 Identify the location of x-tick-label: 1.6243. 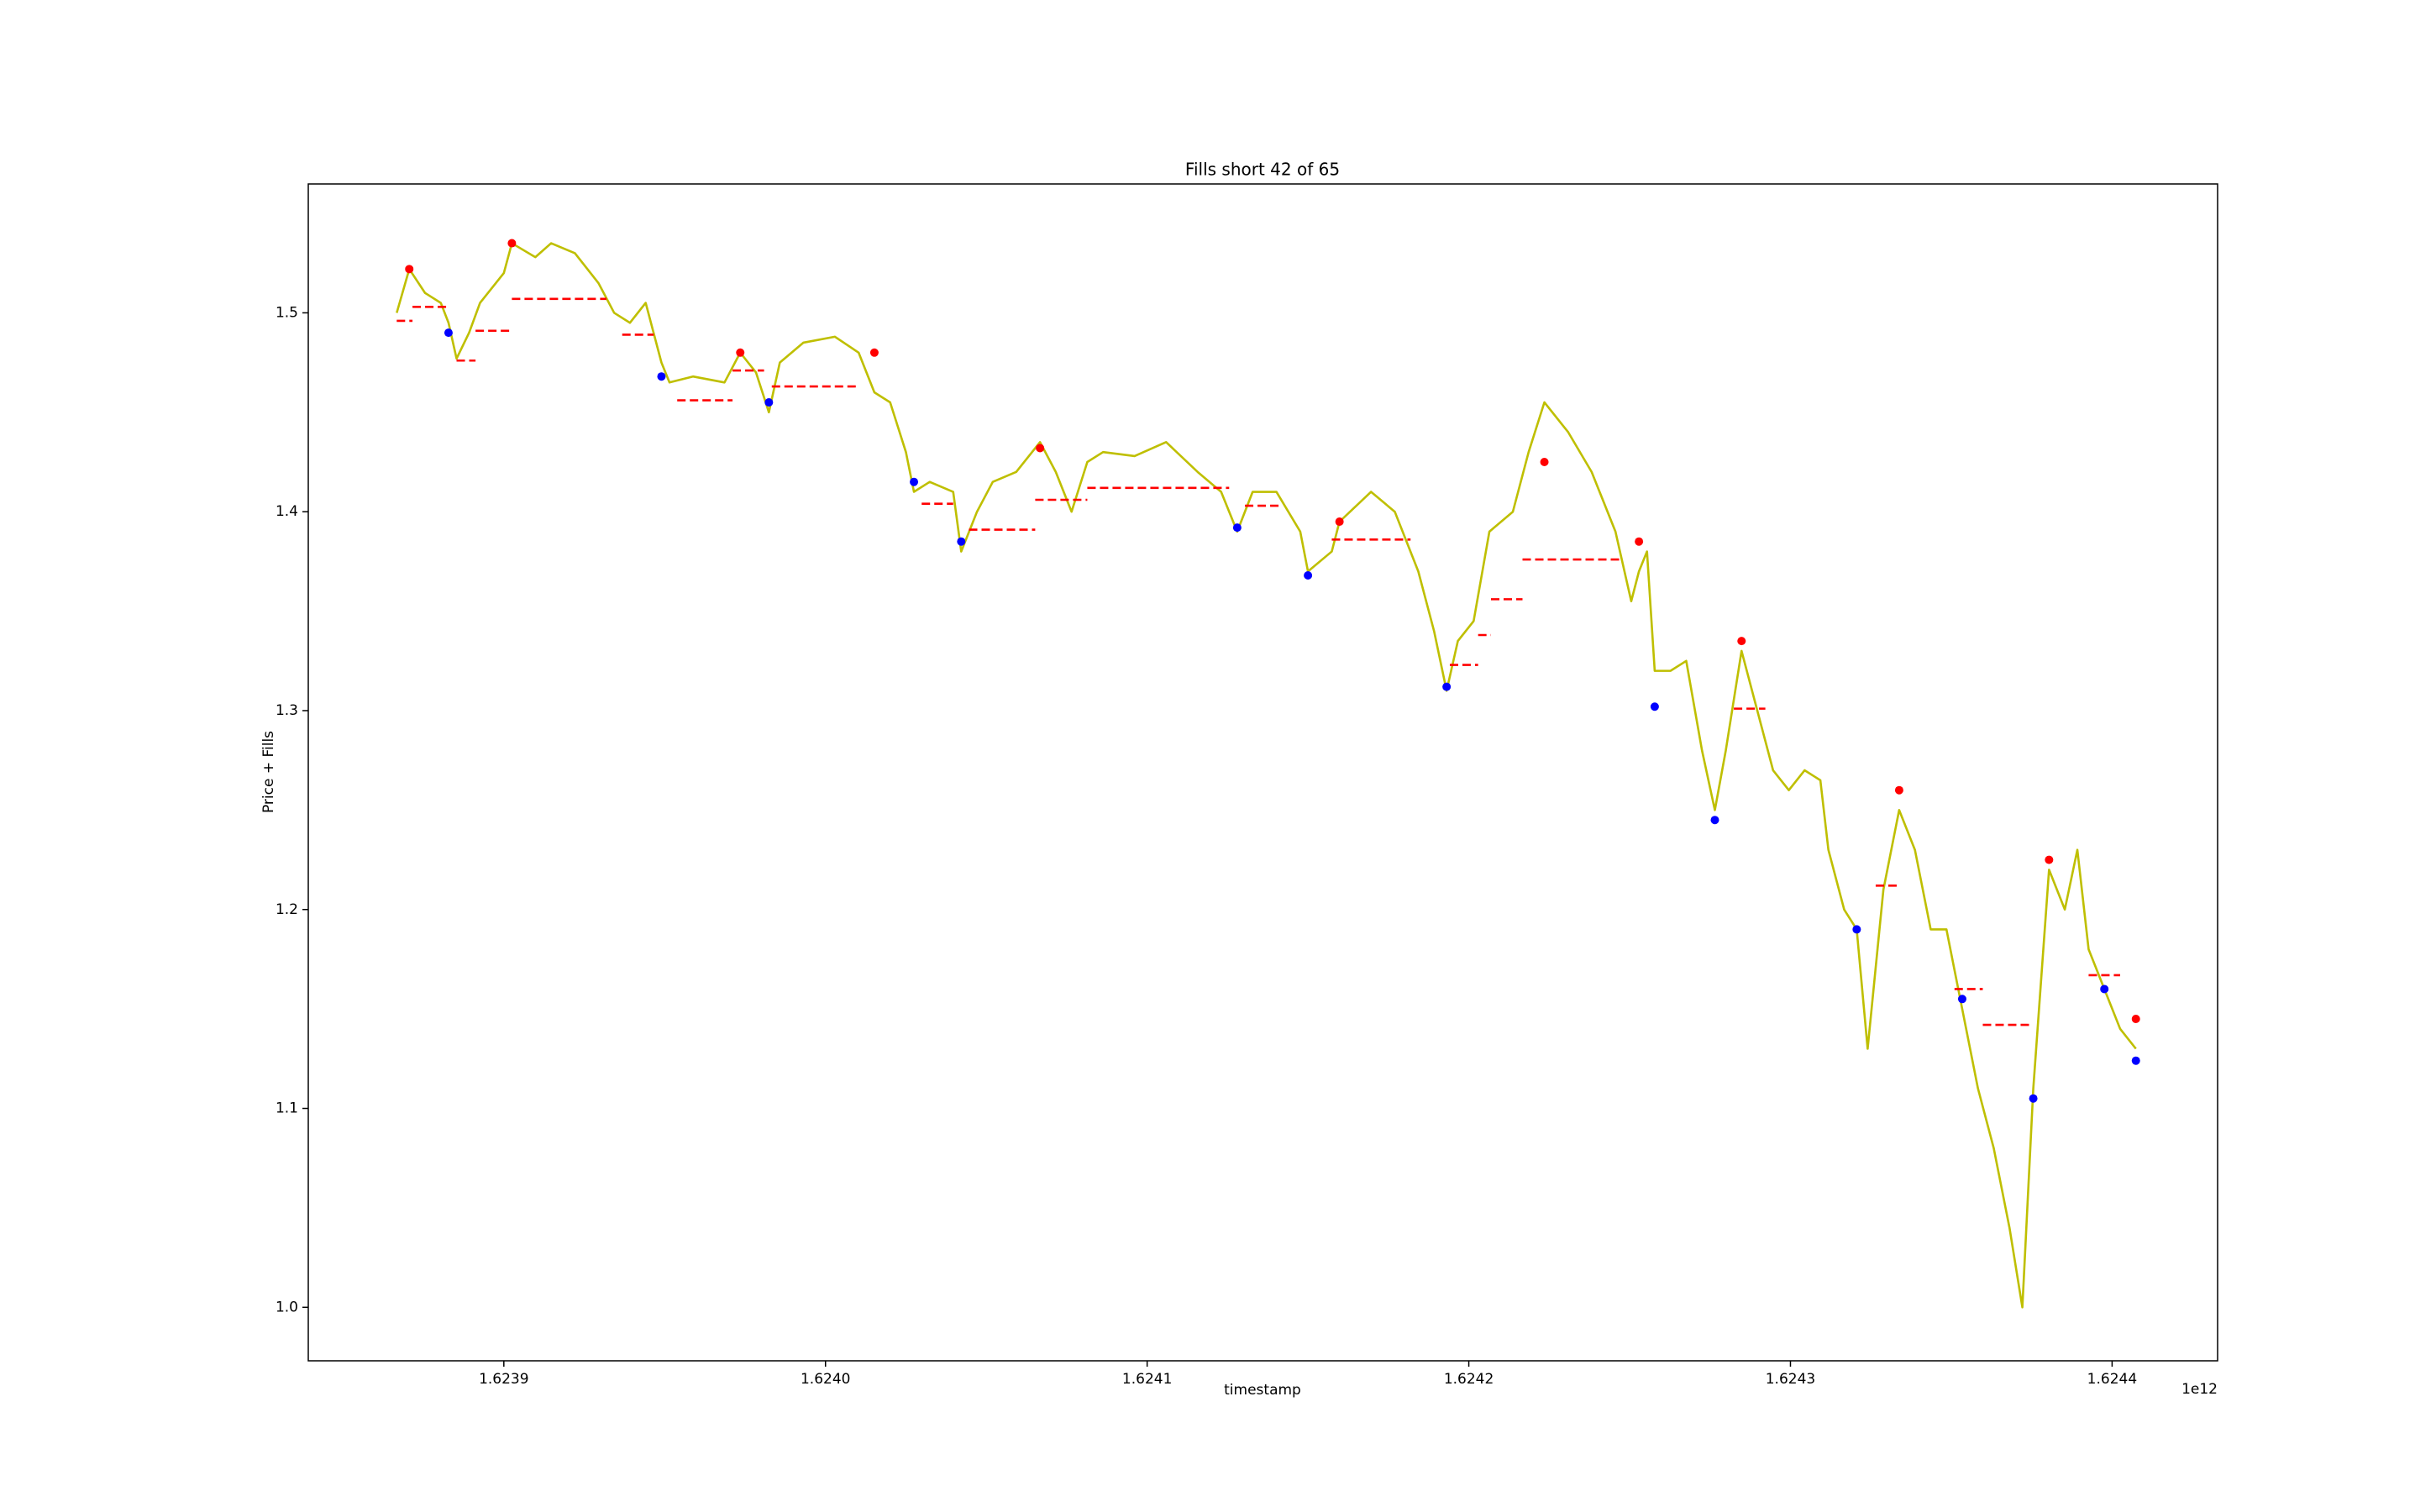
(1790, 1379).